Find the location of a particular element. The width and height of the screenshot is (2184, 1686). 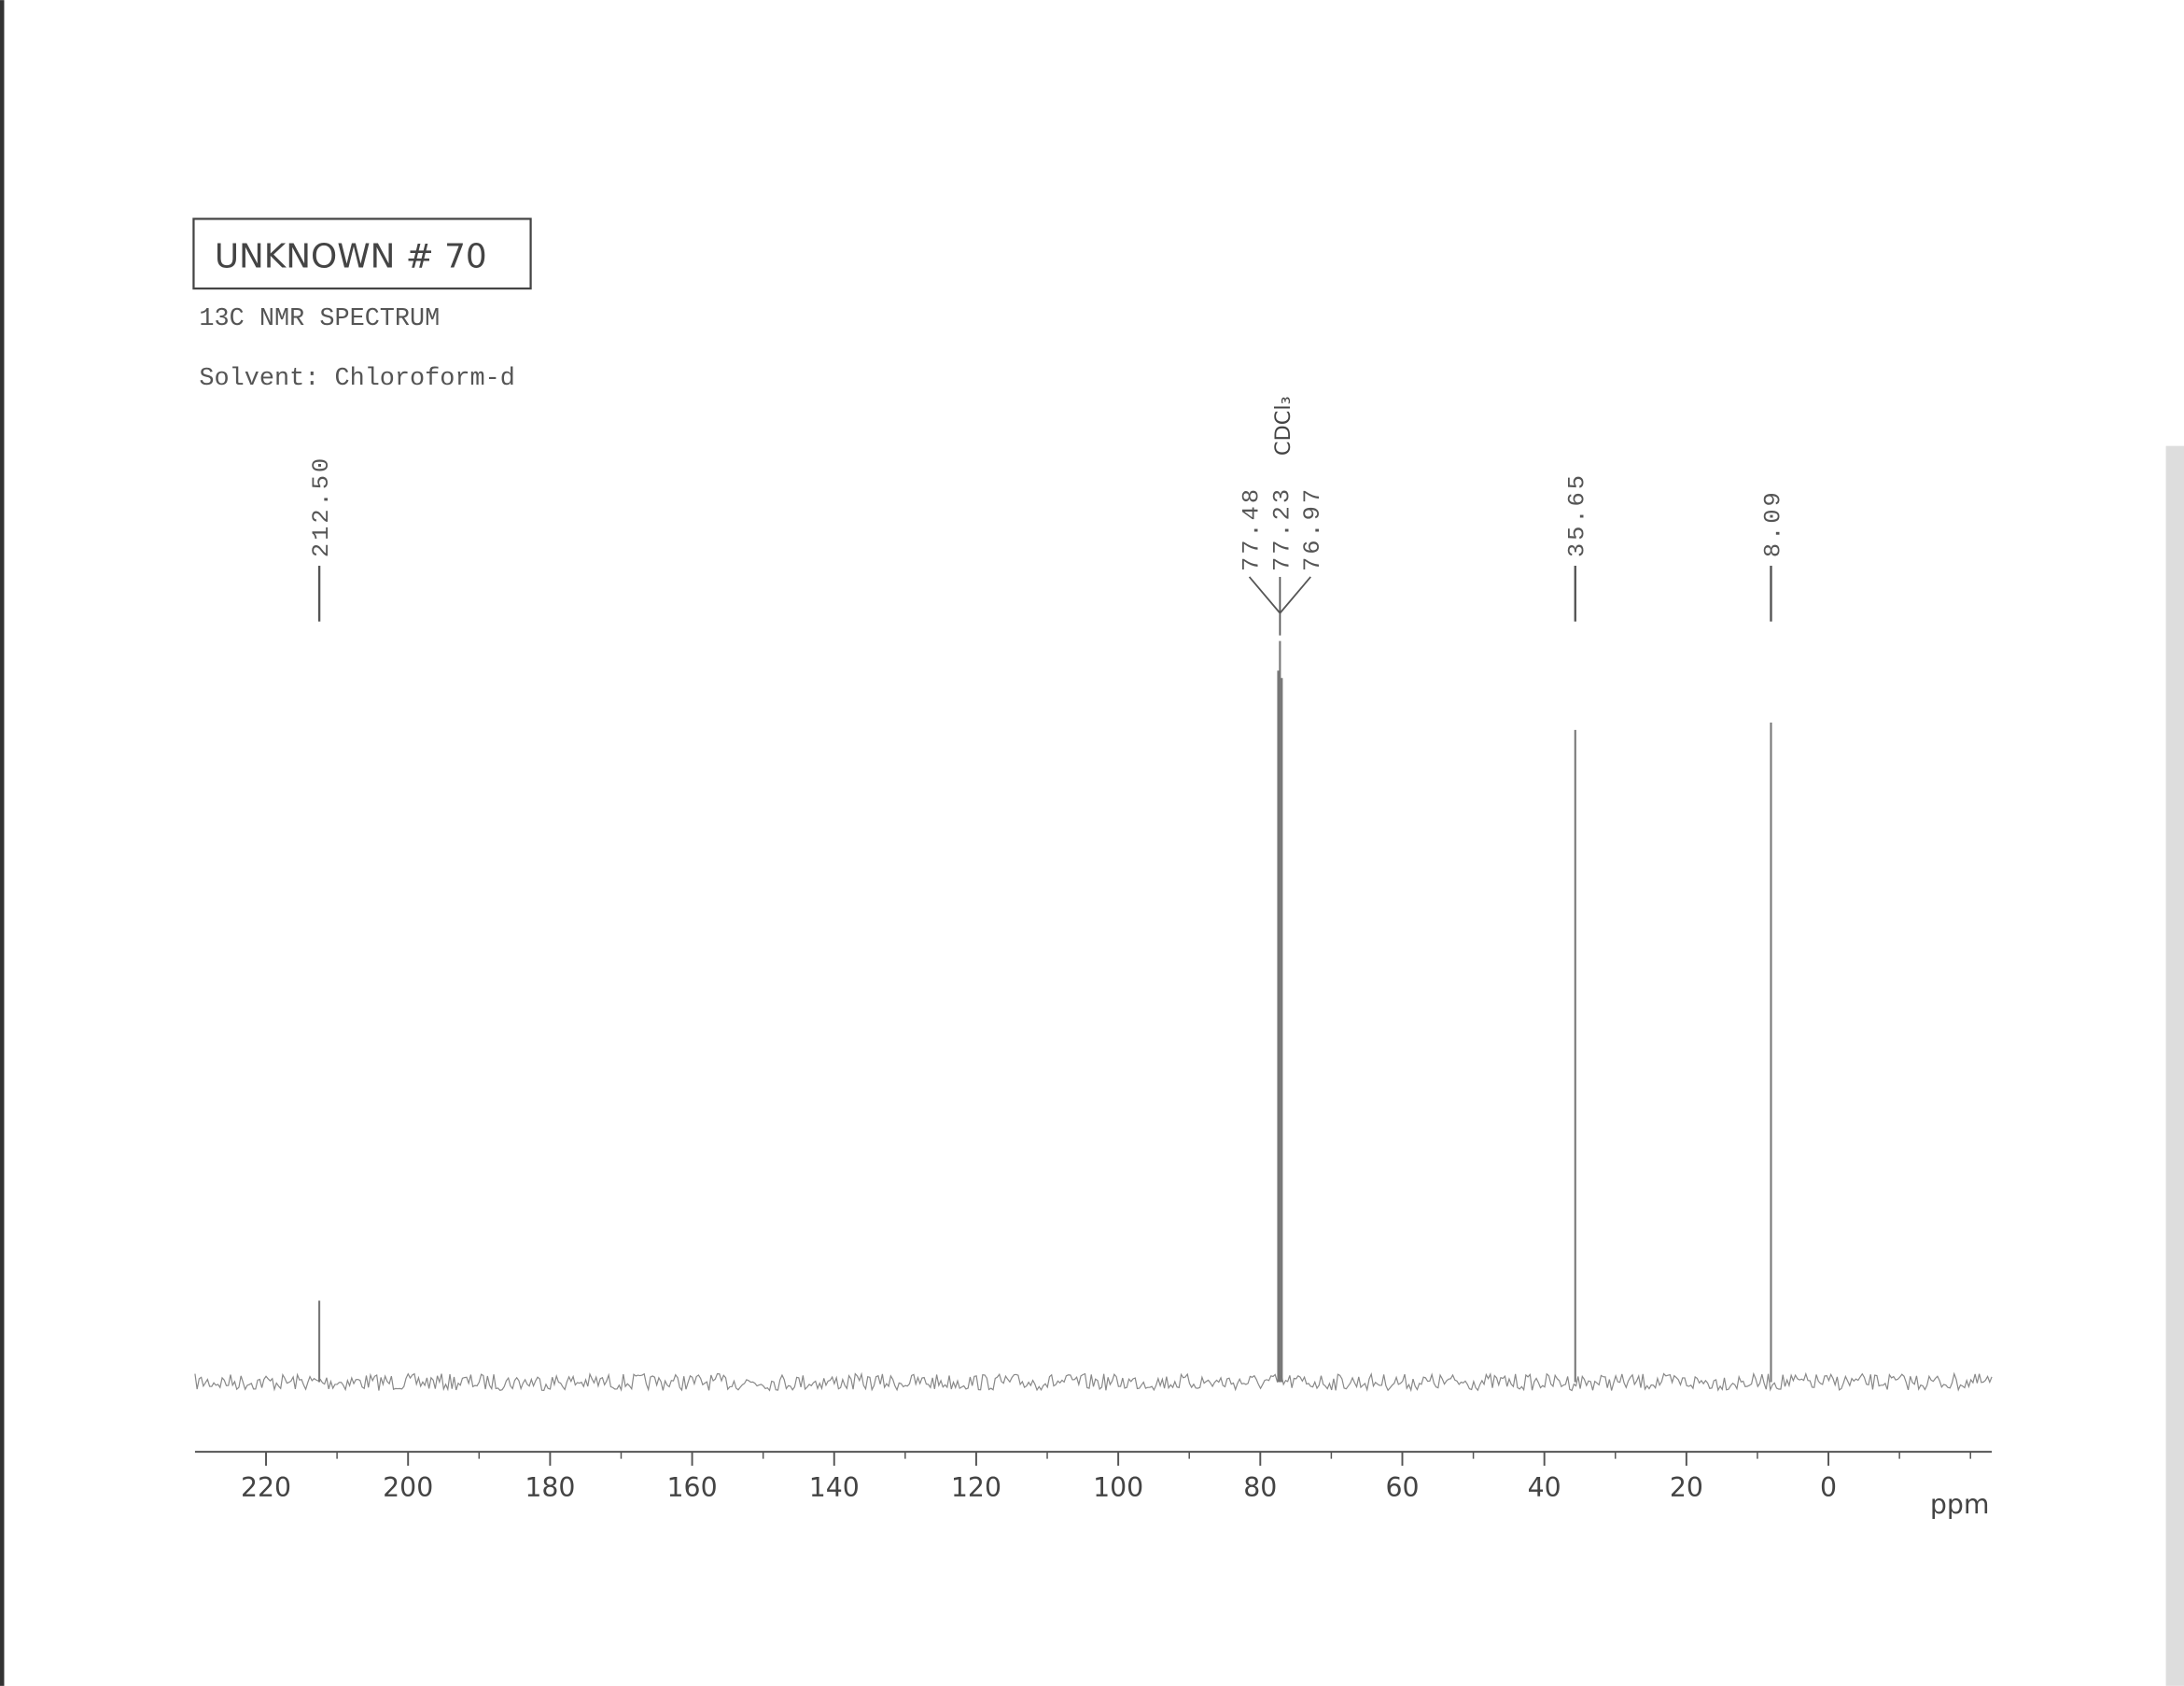

x-tick-label: 80 is located at coordinates (1260, 1487).